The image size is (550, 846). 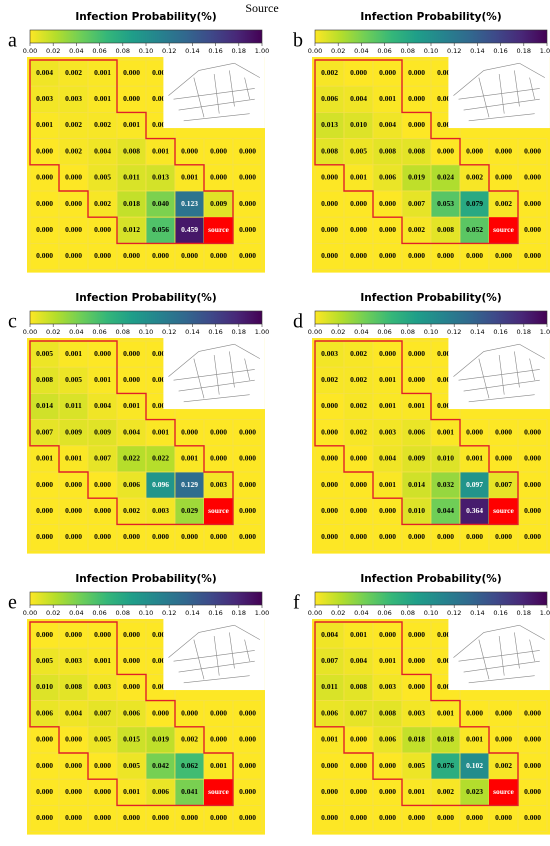 What do you see at coordinates (102, 739) in the screenshot?
I see `cell-value: 0.005` at bounding box center [102, 739].